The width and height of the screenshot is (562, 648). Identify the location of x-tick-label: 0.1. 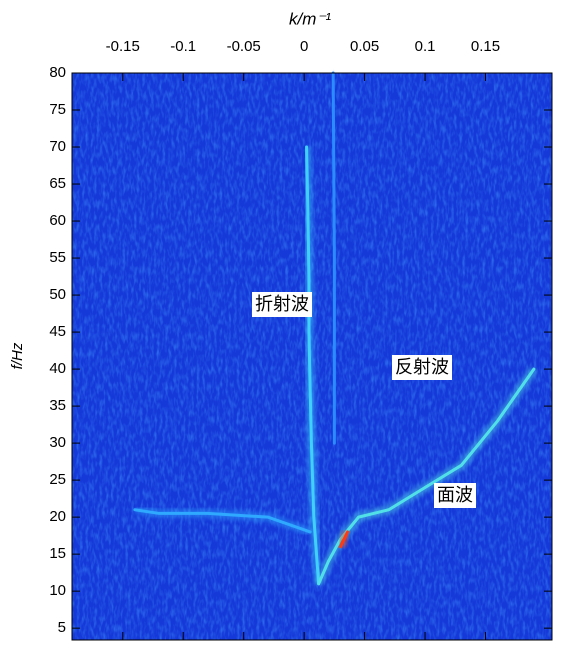
(425, 46).